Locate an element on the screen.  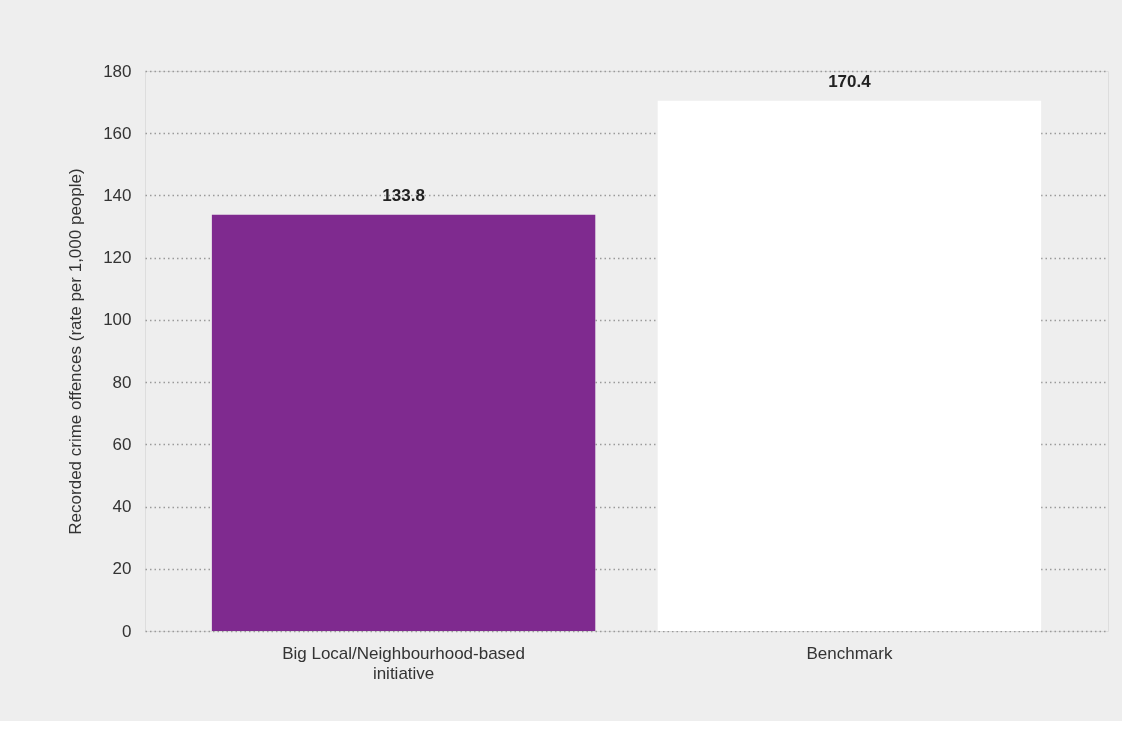
y-tick-label: 100 is located at coordinates (117, 320).